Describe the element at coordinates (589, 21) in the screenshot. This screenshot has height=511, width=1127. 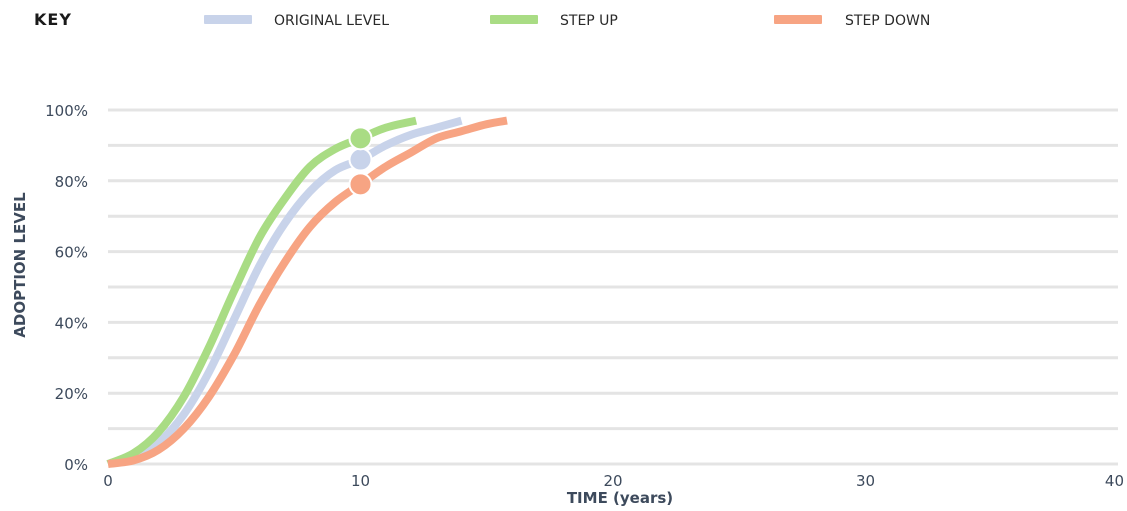
I see `legend-label-step-up: STEP UP` at that location.